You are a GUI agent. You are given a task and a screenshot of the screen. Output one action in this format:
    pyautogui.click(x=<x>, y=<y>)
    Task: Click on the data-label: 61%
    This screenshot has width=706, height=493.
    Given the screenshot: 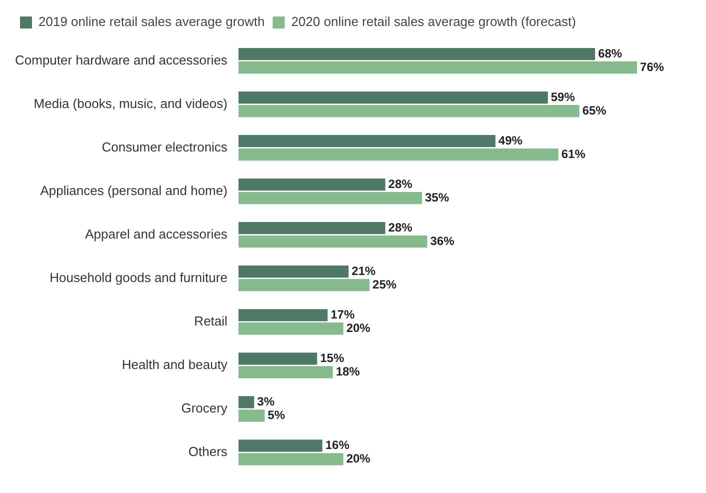 What is the action you would take?
    pyautogui.click(x=573, y=153)
    